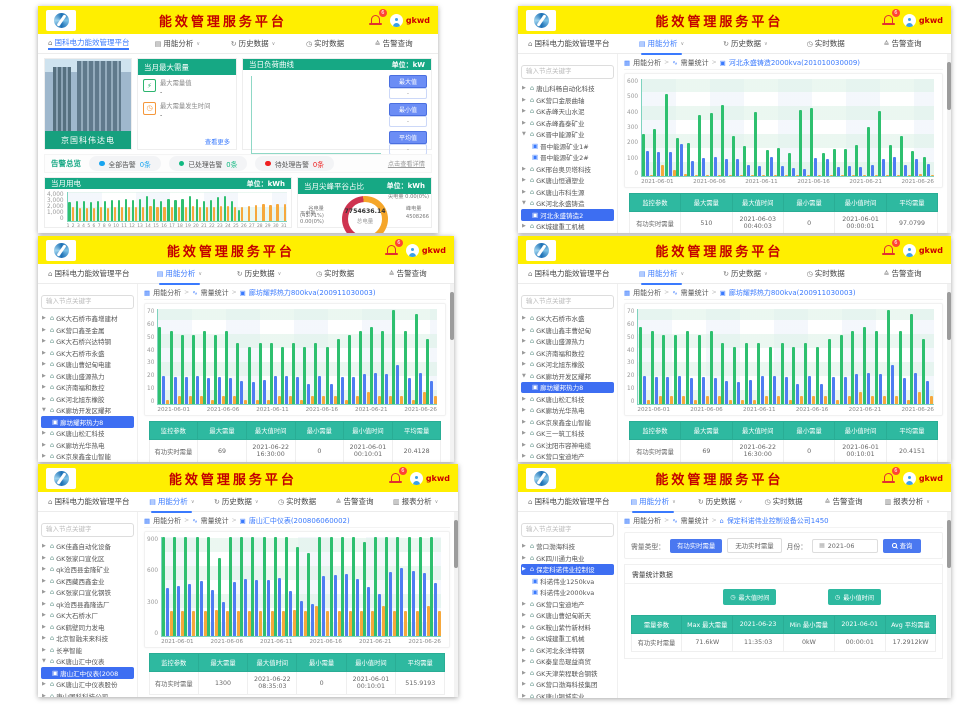 The image size is (979, 710). I want to click on nav-alarm-query: ≙ 告警查询, so click(843, 501).